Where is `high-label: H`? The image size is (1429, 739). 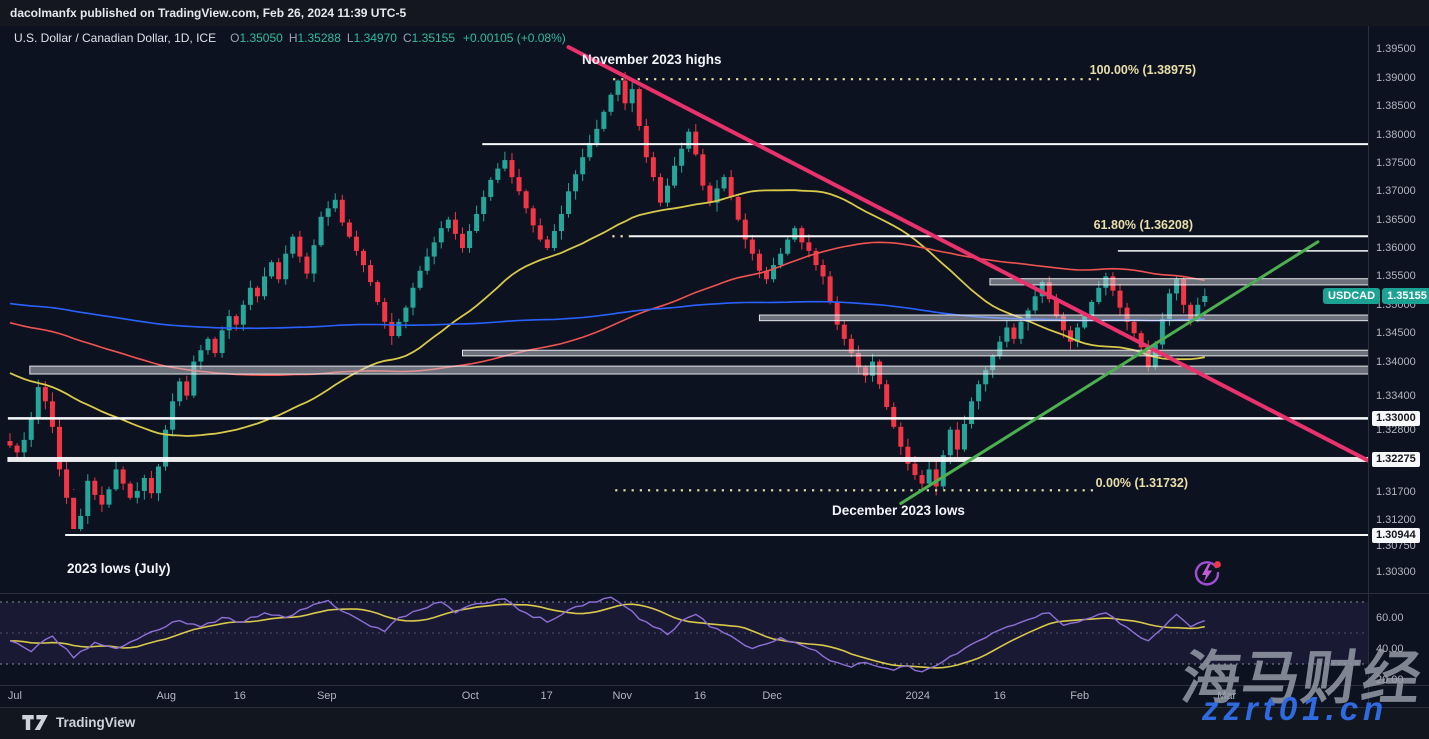
high-label: H is located at coordinates (293, 38).